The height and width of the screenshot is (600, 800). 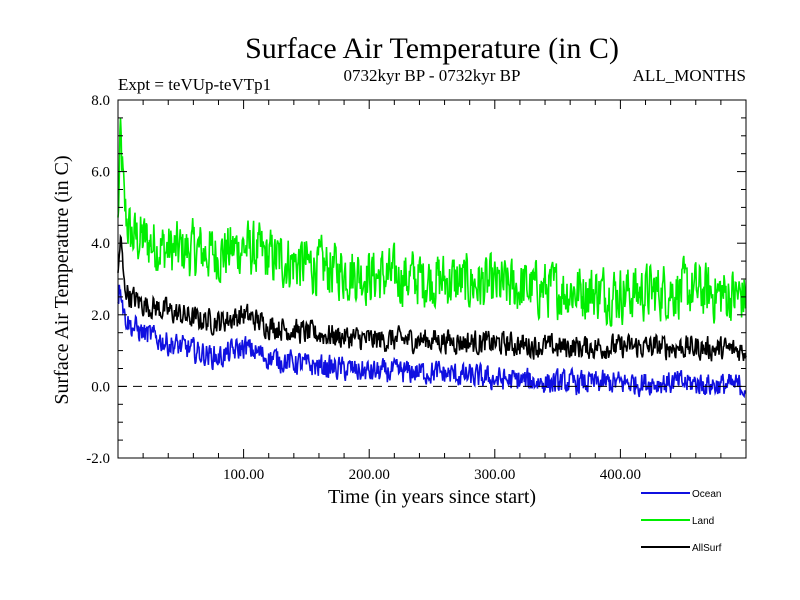 What do you see at coordinates (681, 521) in the screenshot?
I see `legend: Ocean Land AllSurf` at bounding box center [681, 521].